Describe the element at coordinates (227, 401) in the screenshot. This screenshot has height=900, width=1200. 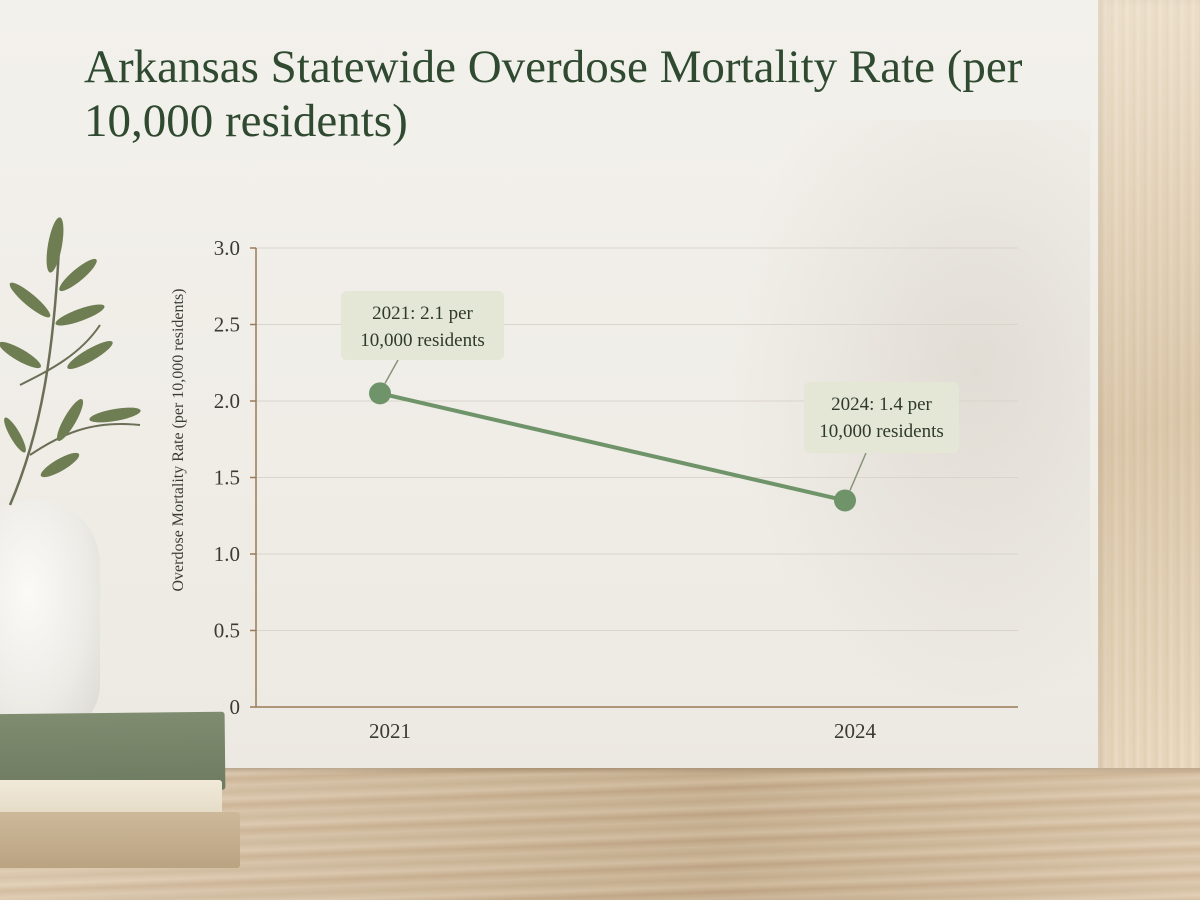
I see `y-tick-label: 2.0` at that location.